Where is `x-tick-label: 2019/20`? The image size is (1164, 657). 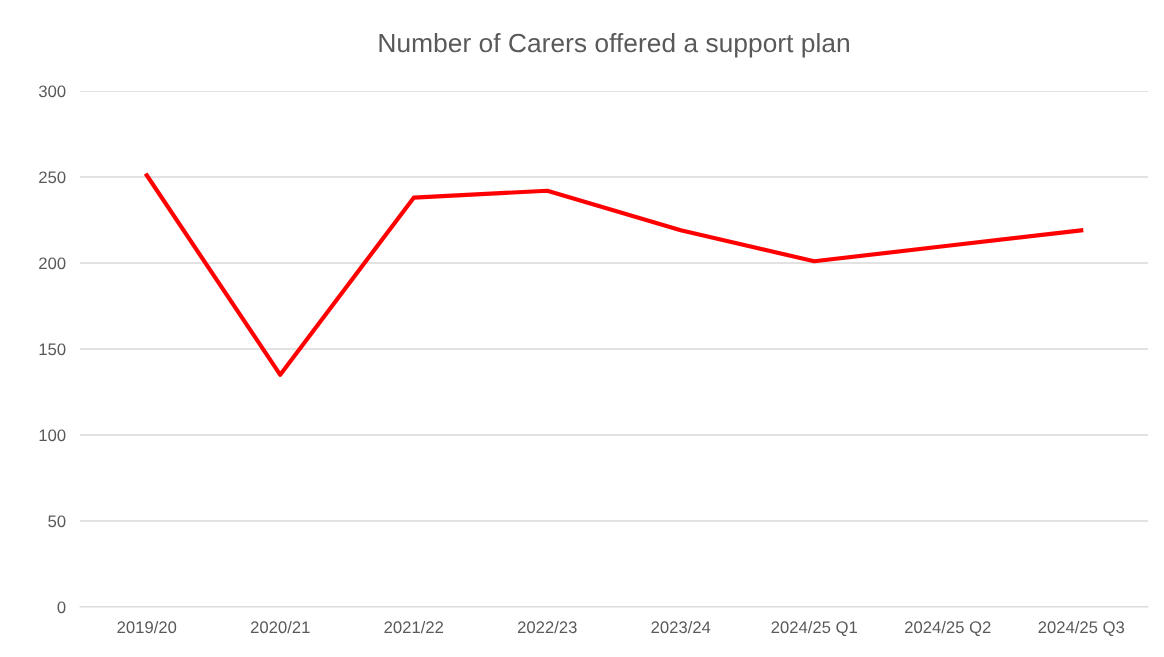 x-tick-label: 2019/20 is located at coordinates (147, 627).